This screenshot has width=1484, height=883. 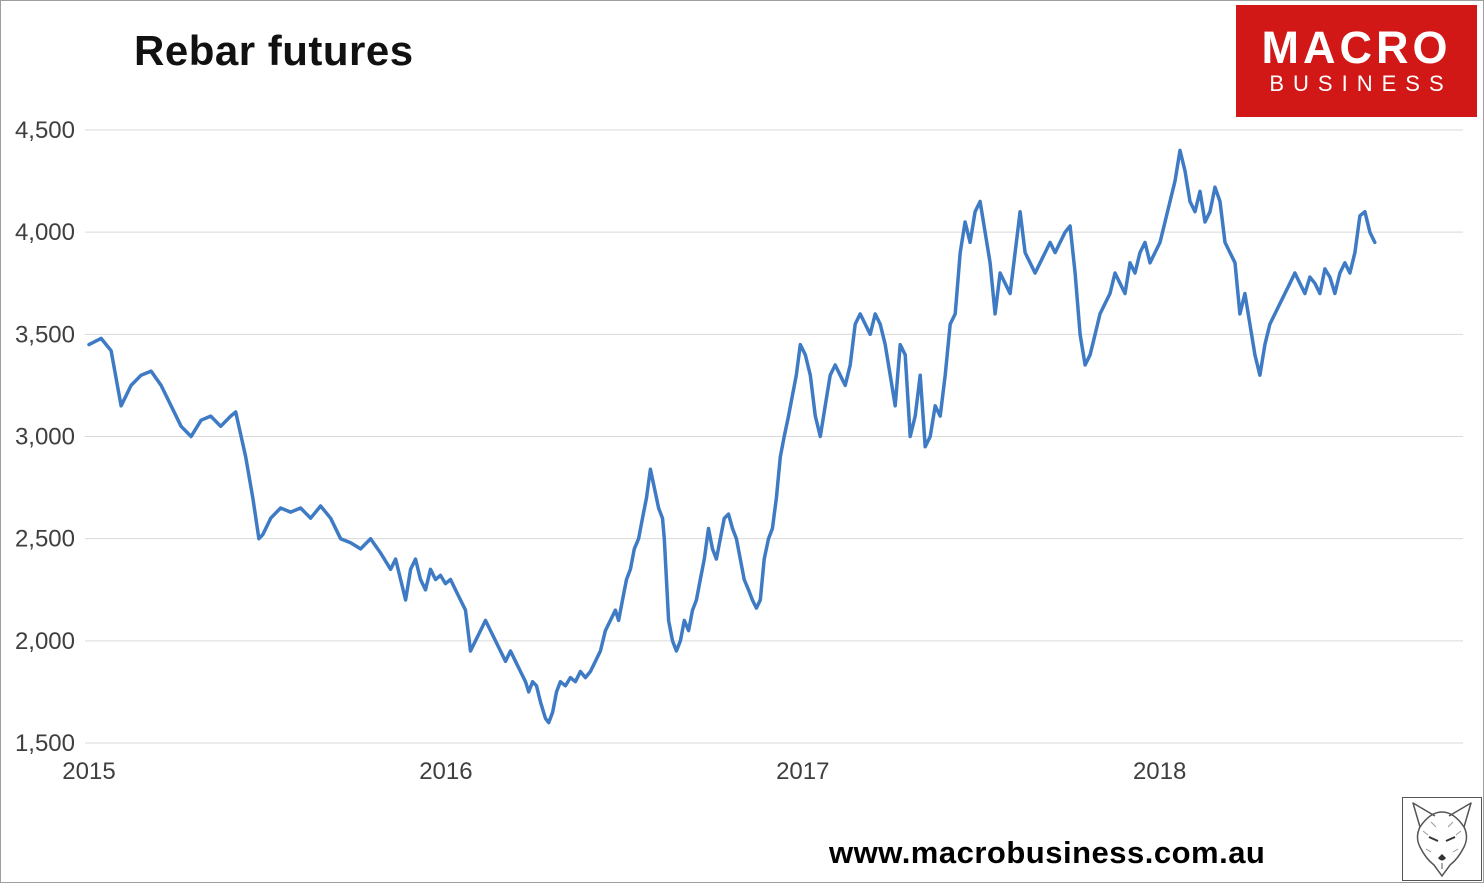 I want to click on fox-eyes, so click(x=1442, y=839).